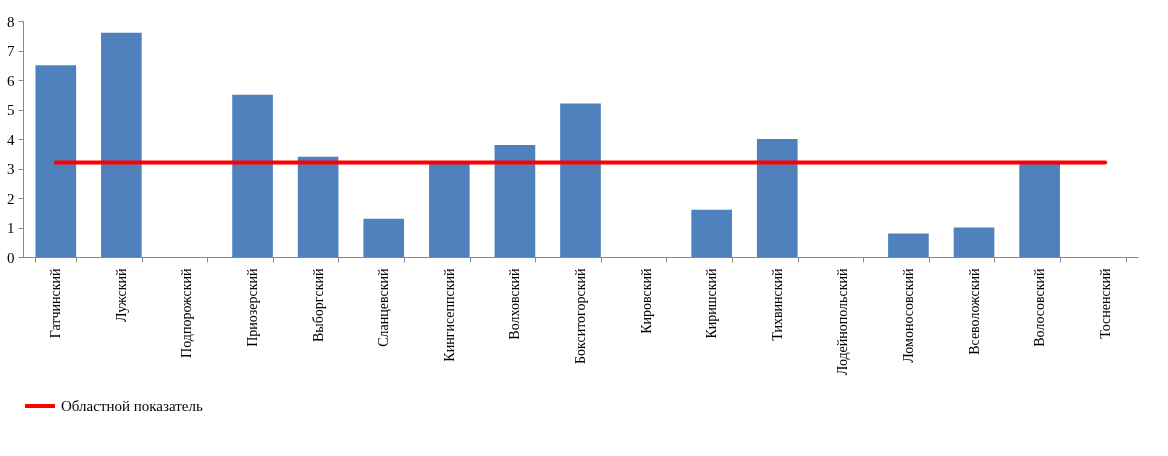 The height and width of the screenshot is (456, 1168). I want to click on x-tick-label: Лужский, so click(121, 295).